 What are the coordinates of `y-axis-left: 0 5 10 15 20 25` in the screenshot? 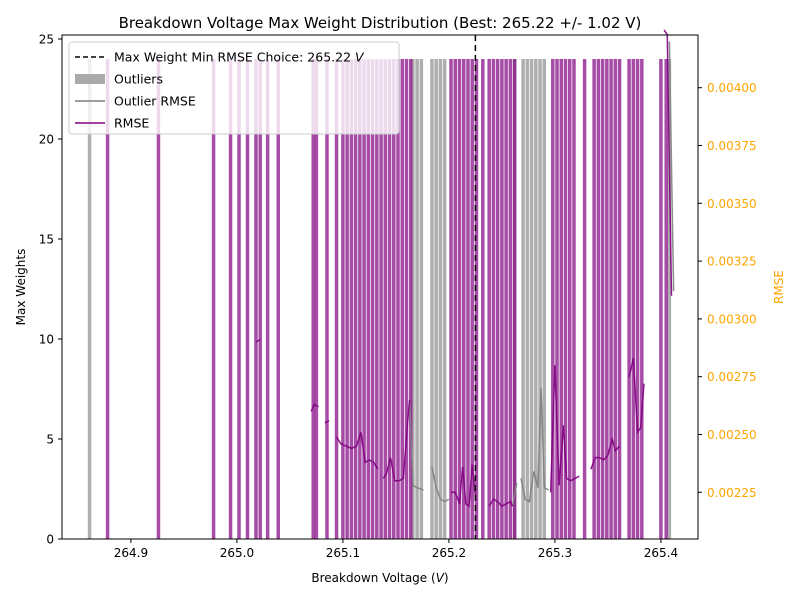 It's located at (50, 290).